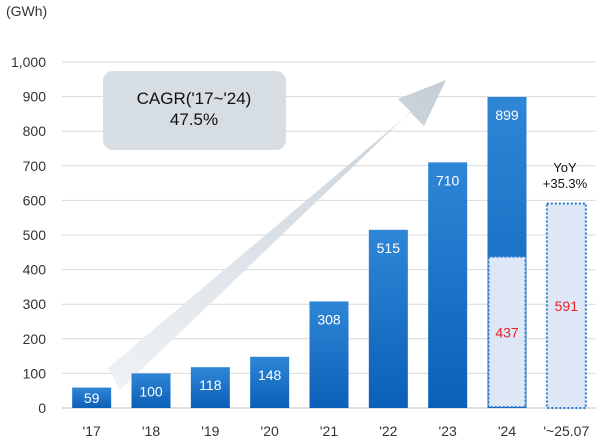 Image resolution: width=600 pixels, height=444 pixels. I want to click on y-axis-ticks: 0 100 200 300 400 500 600 700 800 900 1,000, so click(28, 235).